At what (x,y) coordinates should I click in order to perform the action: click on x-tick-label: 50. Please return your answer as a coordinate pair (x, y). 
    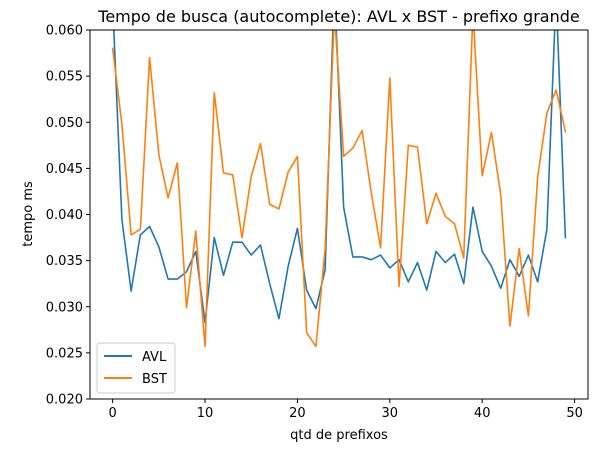
    Looking at the image, I should click on (574, 413).